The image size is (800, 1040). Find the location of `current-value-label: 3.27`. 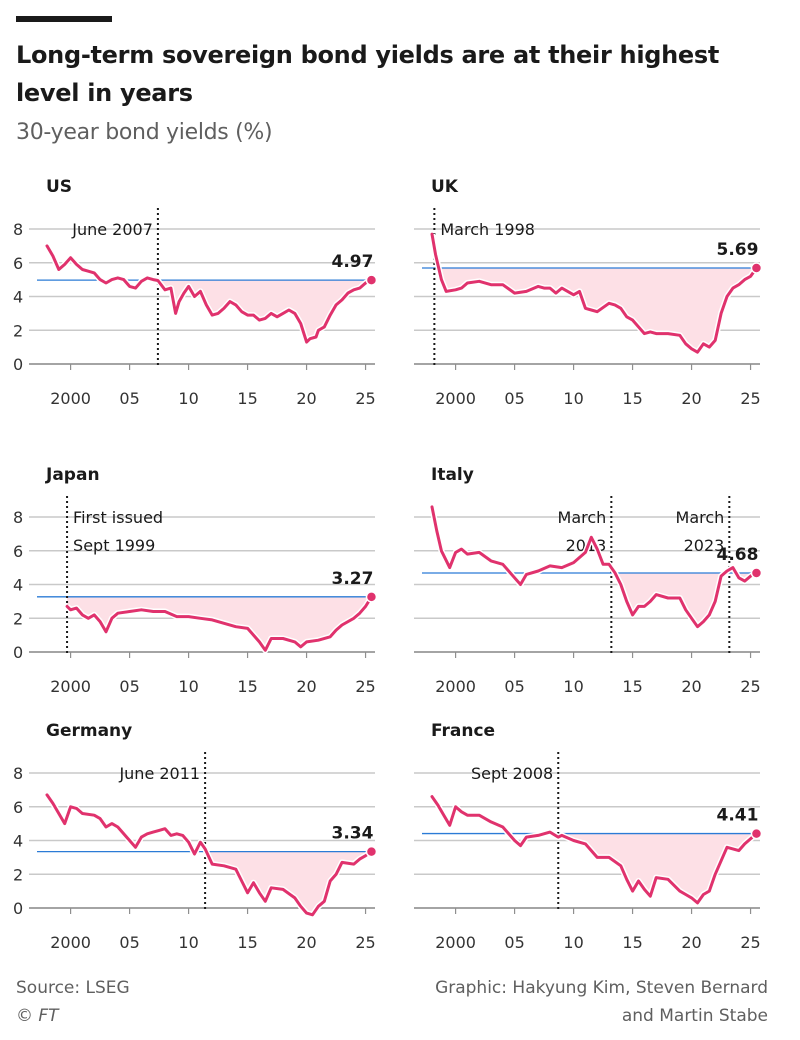

current-value-label: 3.27 is located at coordinates (353, 579).